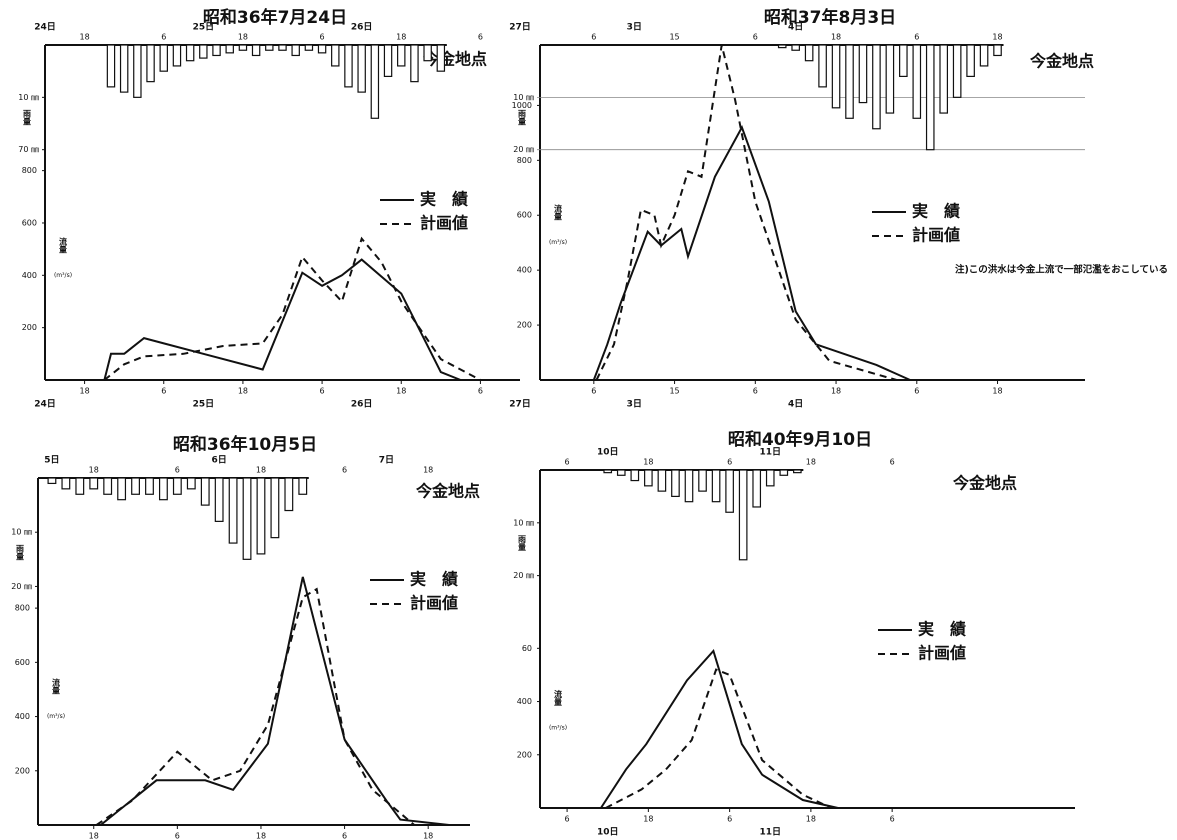 The height and width of the screenshot is (840, 1177). Describe the element at coordinates (674, 37) in the screenshot. I see `x-tick-label-top: 15` at that location.